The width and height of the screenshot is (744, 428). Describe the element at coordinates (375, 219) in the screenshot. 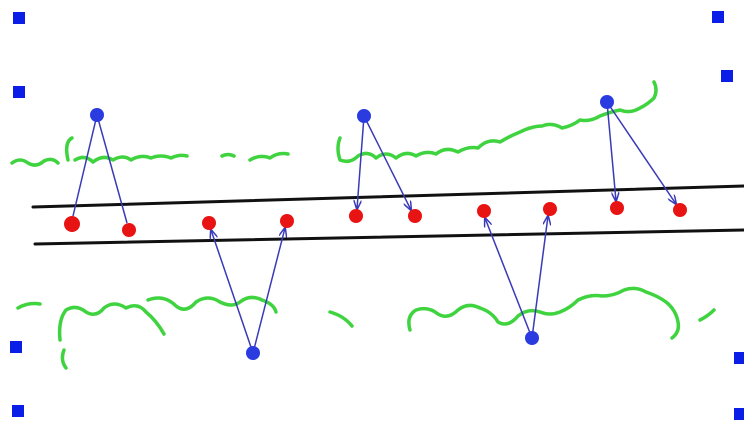

I see `target-points` at that location.